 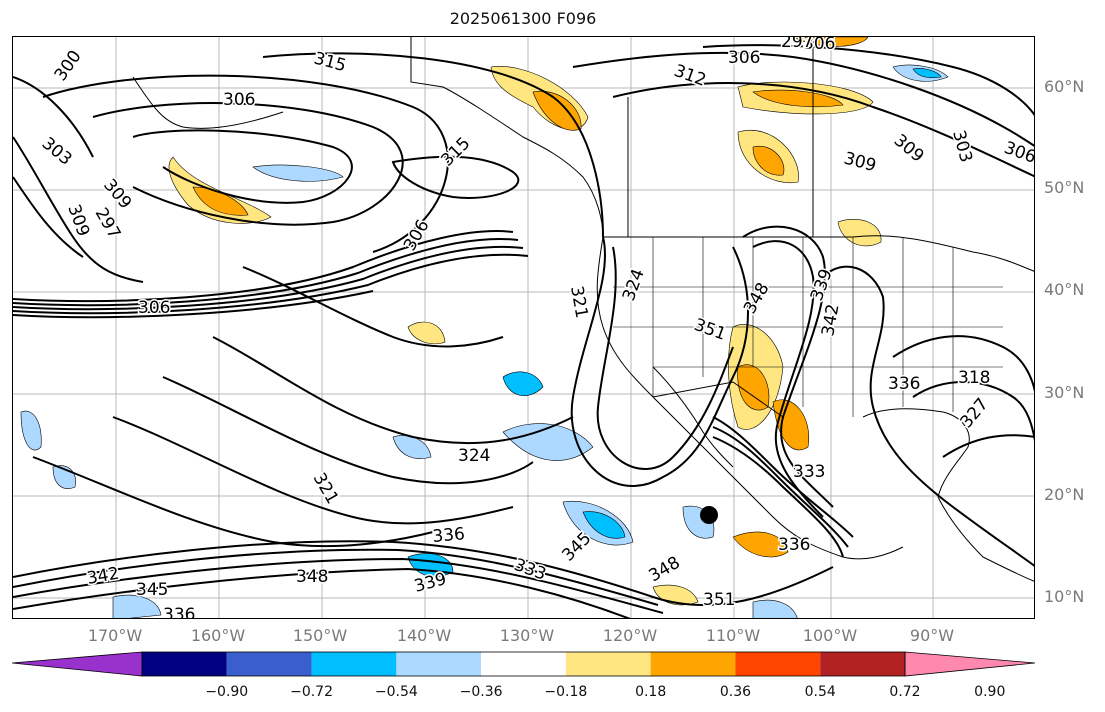 What do you see at coordinates (77, 664) in the screenshot?
I see `colorbar-extend-low` at bounding box center [77, 664].